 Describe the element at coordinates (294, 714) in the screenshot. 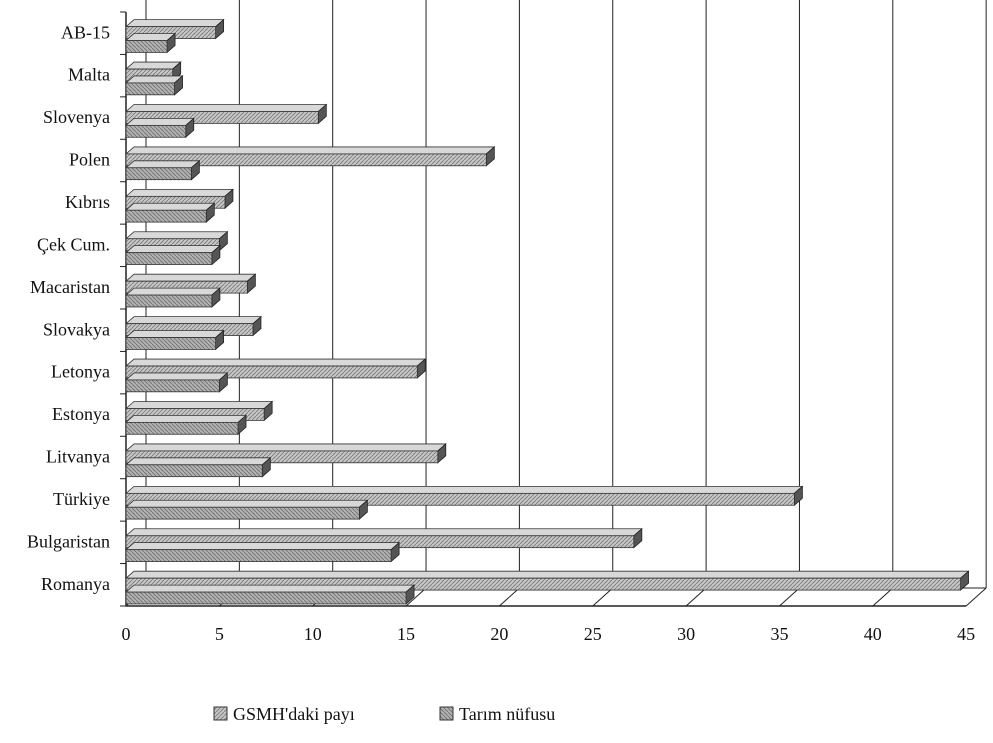

I see `legend-label-series-1: GSMH'daki payı` at that location.